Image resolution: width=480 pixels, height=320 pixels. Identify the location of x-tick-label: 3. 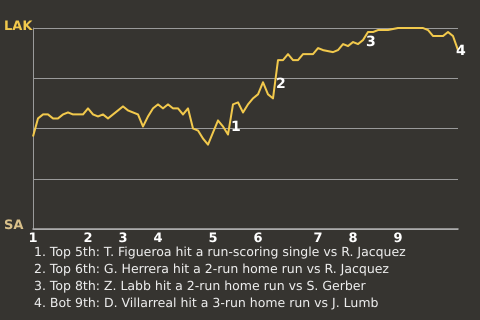
(123, 238).